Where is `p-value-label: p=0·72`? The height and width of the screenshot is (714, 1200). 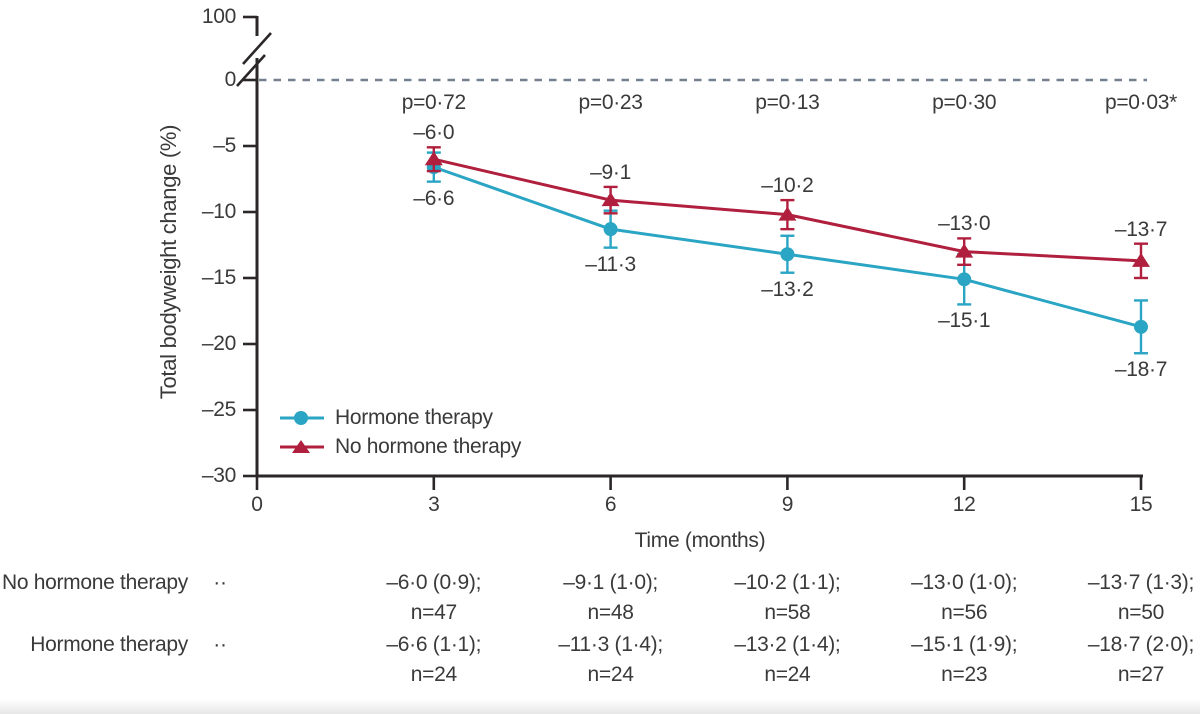 p-value-label: p=0·72 is located at coordinates (433, 102).